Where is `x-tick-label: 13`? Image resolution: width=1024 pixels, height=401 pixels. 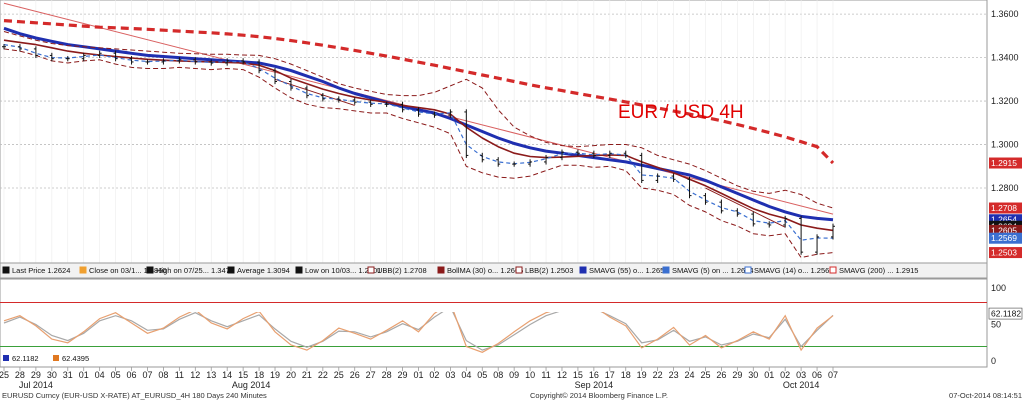
x-tick-label: 13 is located at coordinates (211, 375).